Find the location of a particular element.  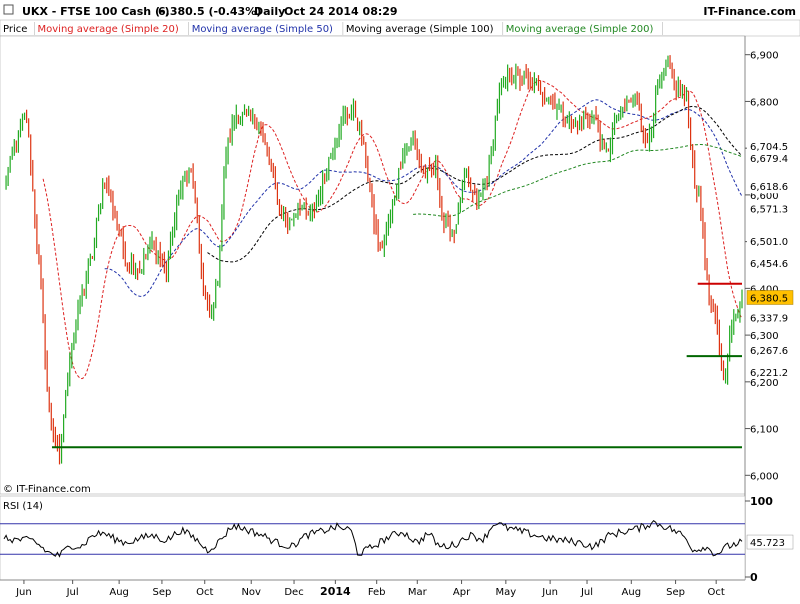

last-price-badge is located at coordinates (770, 297).